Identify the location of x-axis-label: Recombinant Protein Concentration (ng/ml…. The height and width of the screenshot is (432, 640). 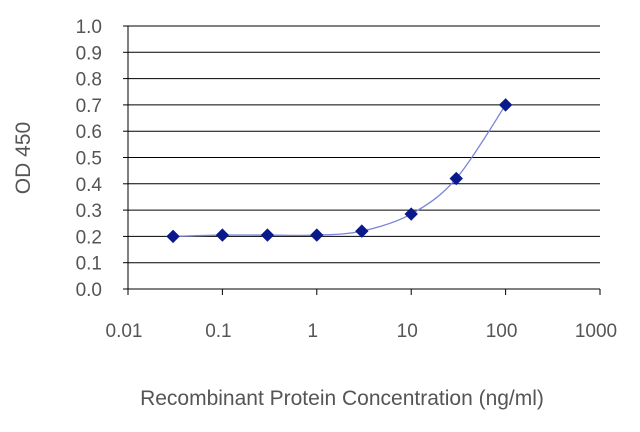
(342, 398).